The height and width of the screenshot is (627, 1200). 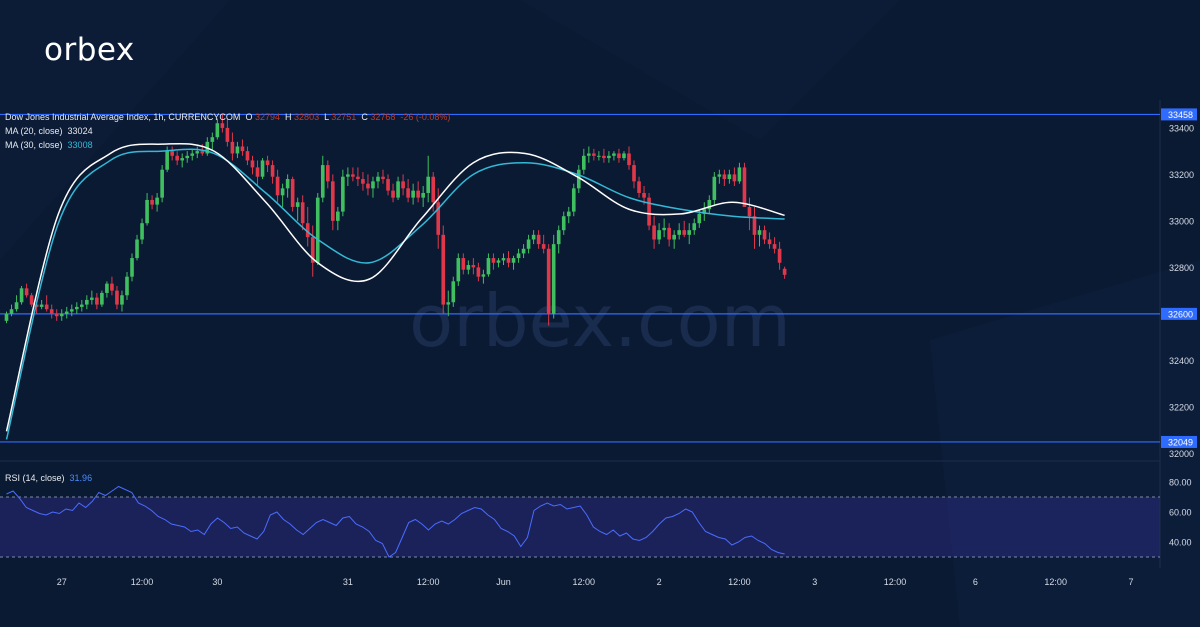 I want to click on bg-facet, so click(x=115, y=130).